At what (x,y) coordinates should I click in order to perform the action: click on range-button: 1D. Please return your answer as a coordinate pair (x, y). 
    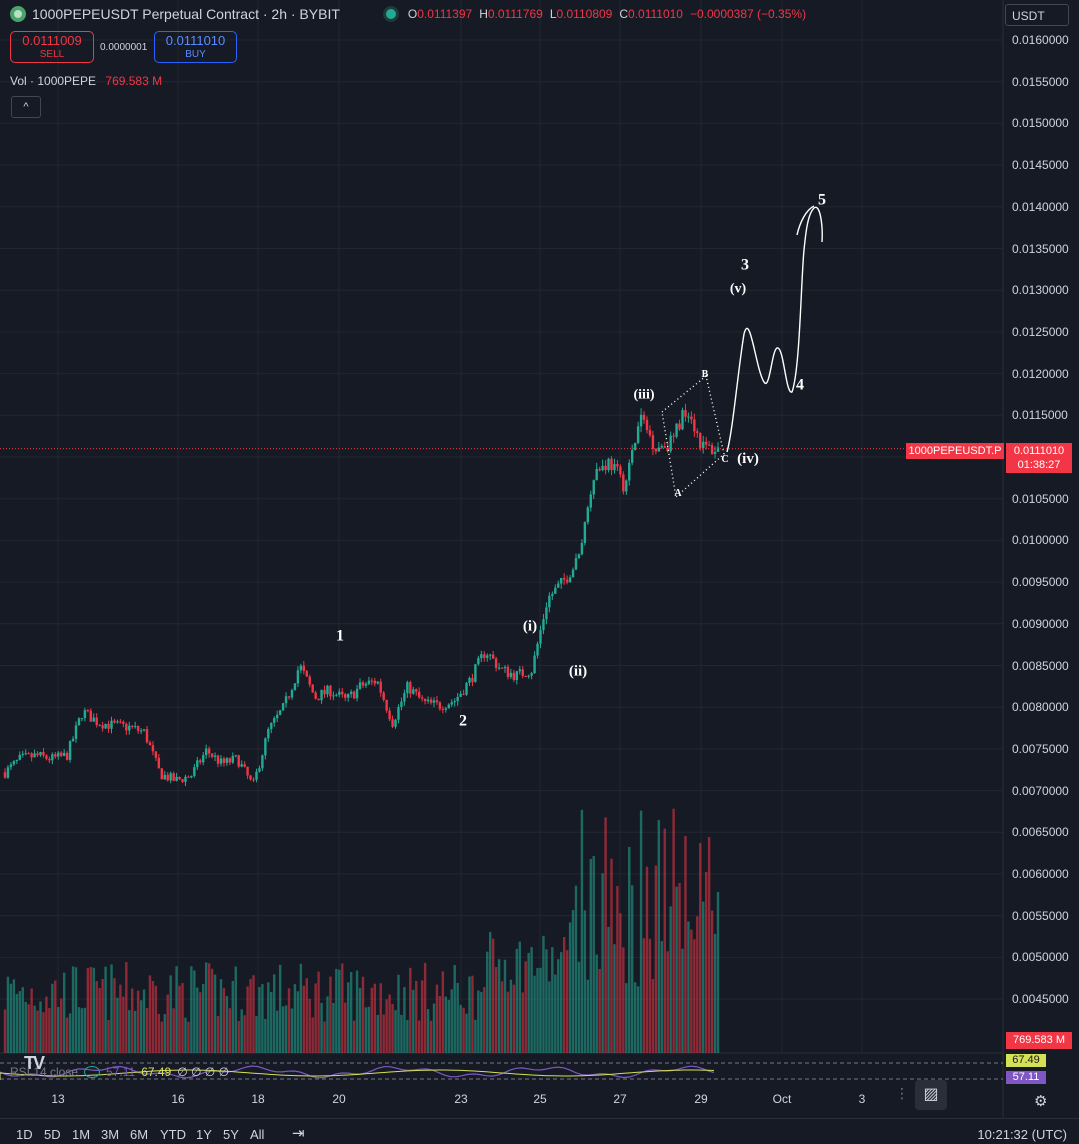
    Looking at the image, I should click on (24, 1134).